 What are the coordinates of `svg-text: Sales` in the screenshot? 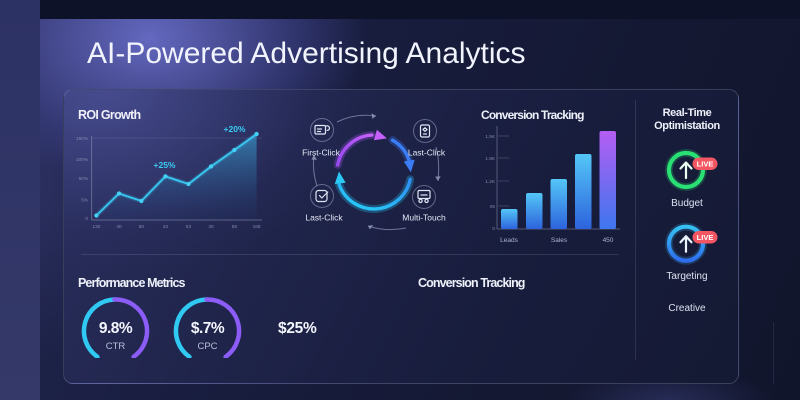 It's located at (559, 240).